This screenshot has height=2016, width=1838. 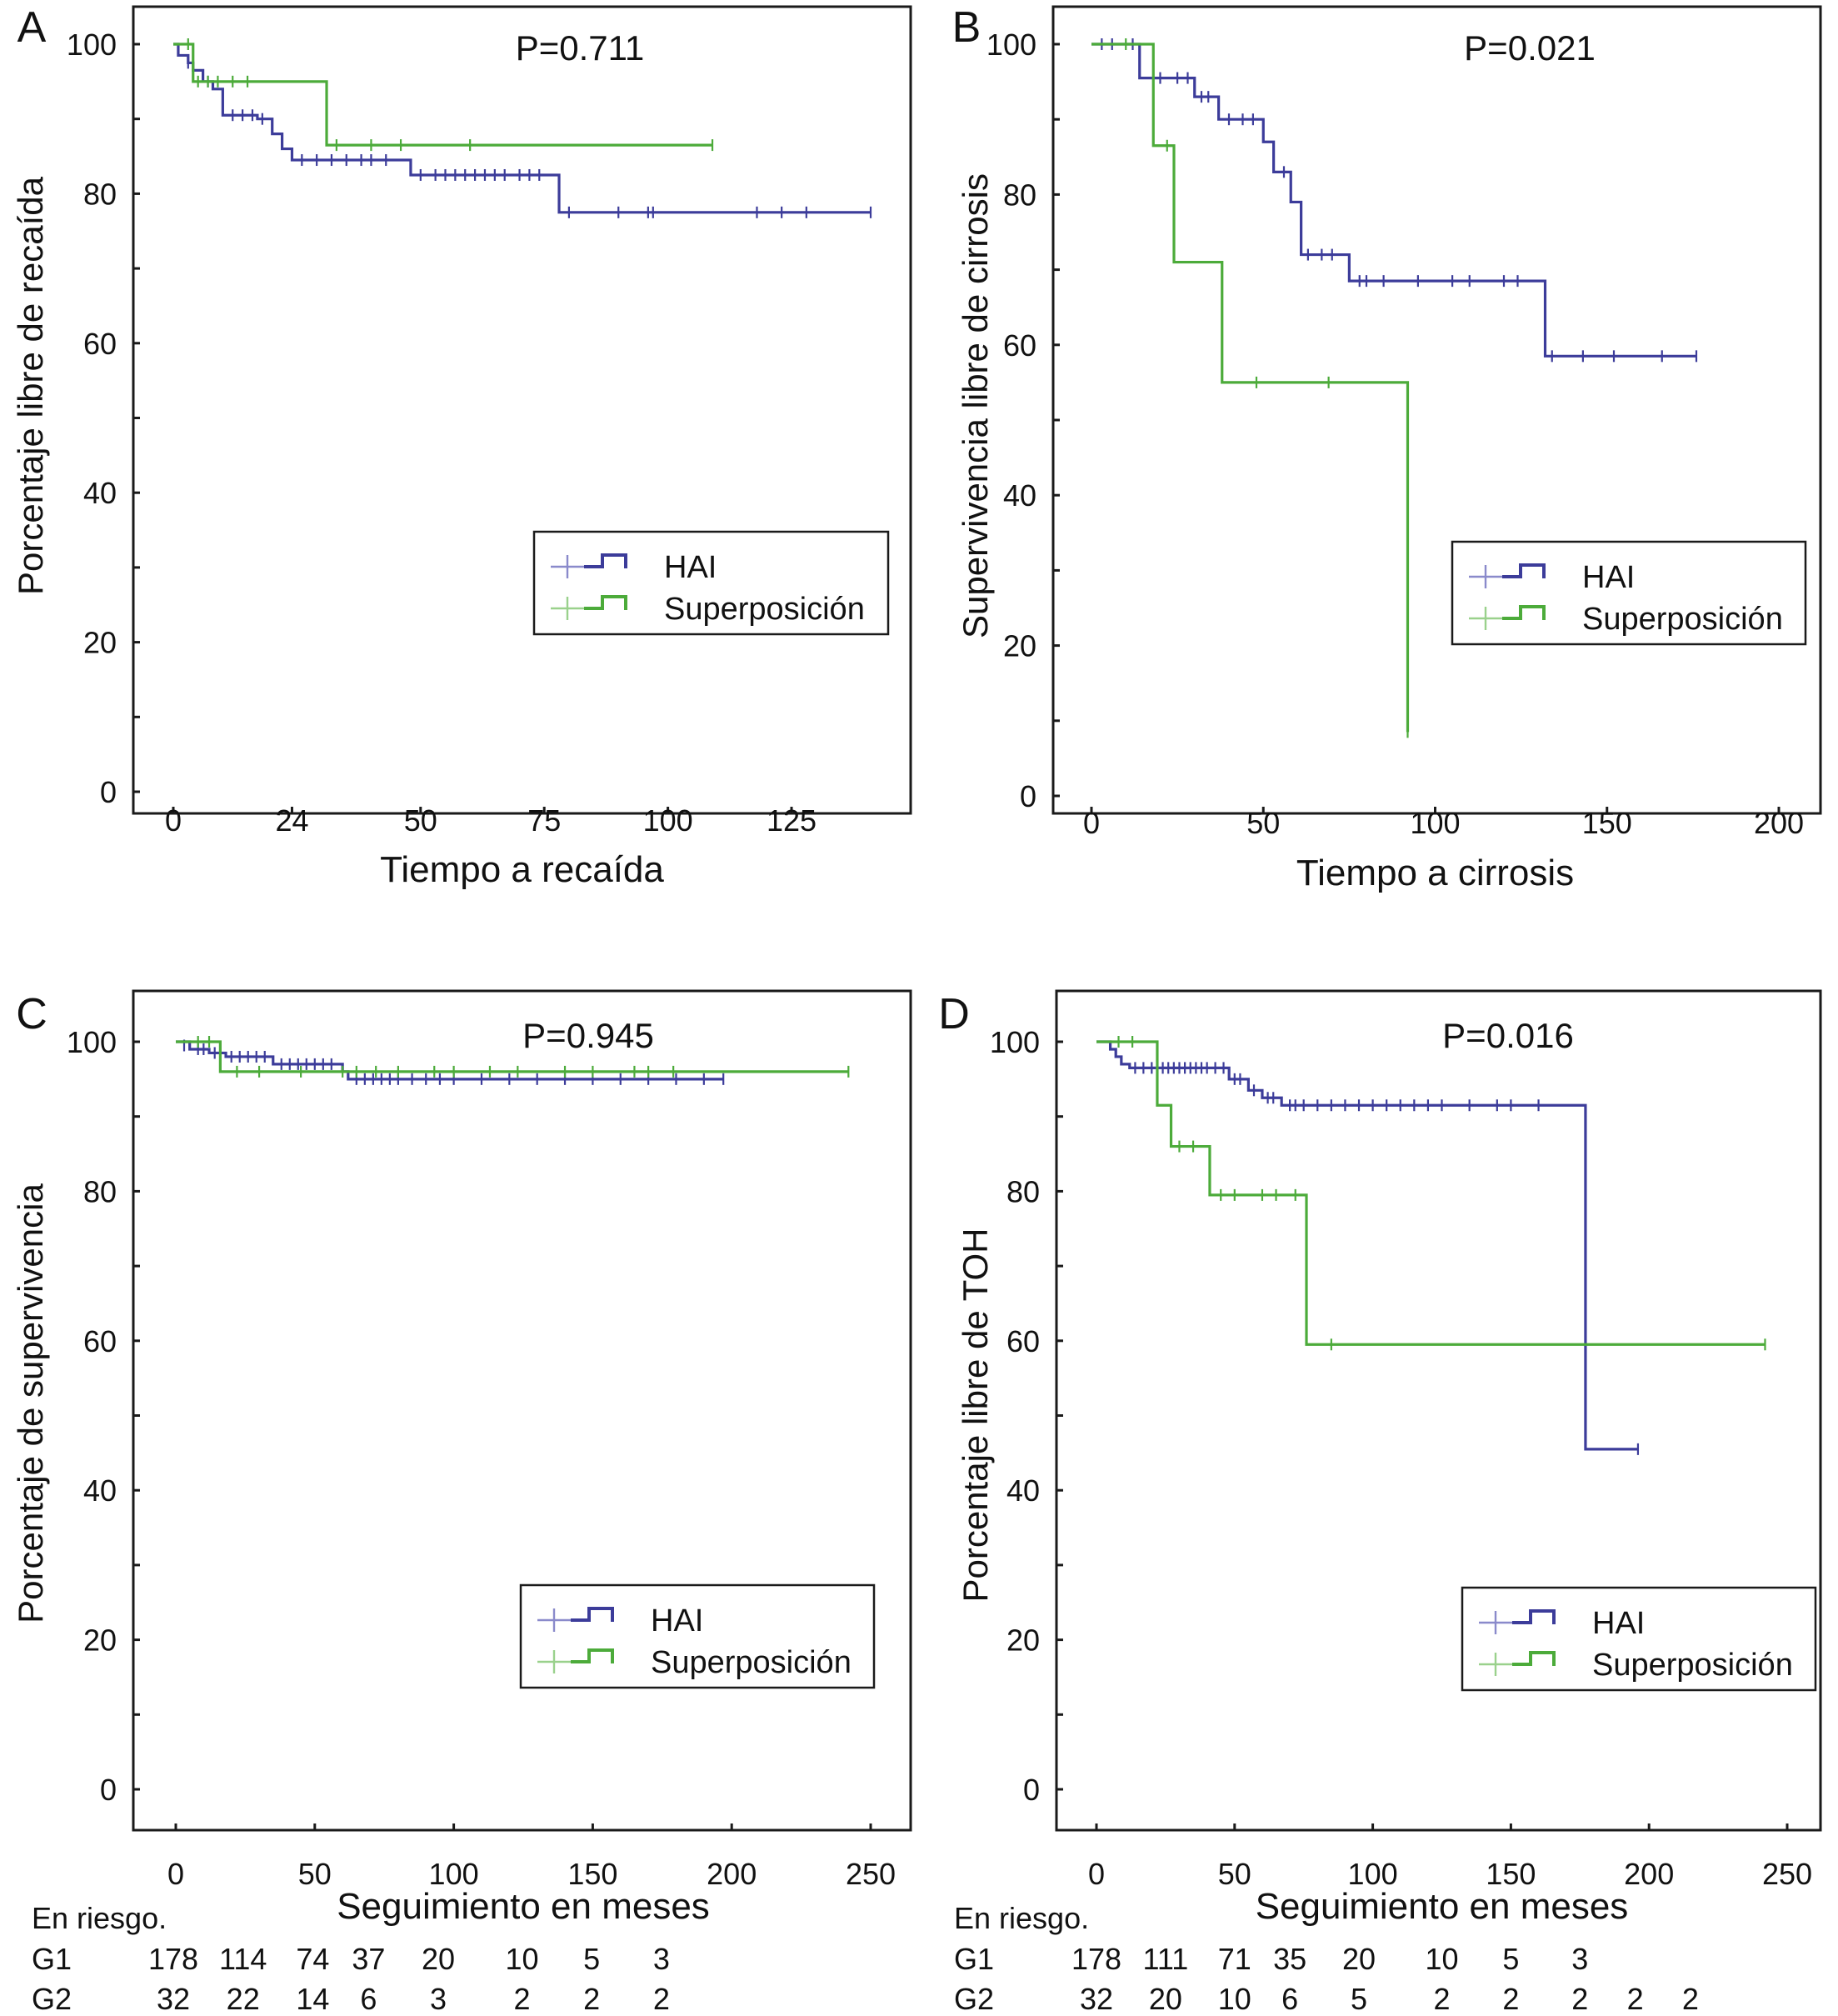 I want to click on at-risk-count: 20, so click(x=1165, y=1999).